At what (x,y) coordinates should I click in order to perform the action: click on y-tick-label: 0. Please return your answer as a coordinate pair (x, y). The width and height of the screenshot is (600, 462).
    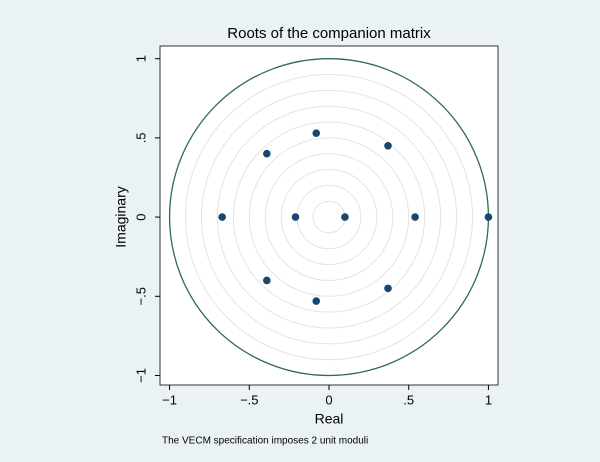
    Looking at the image, I should click on (140, 216).